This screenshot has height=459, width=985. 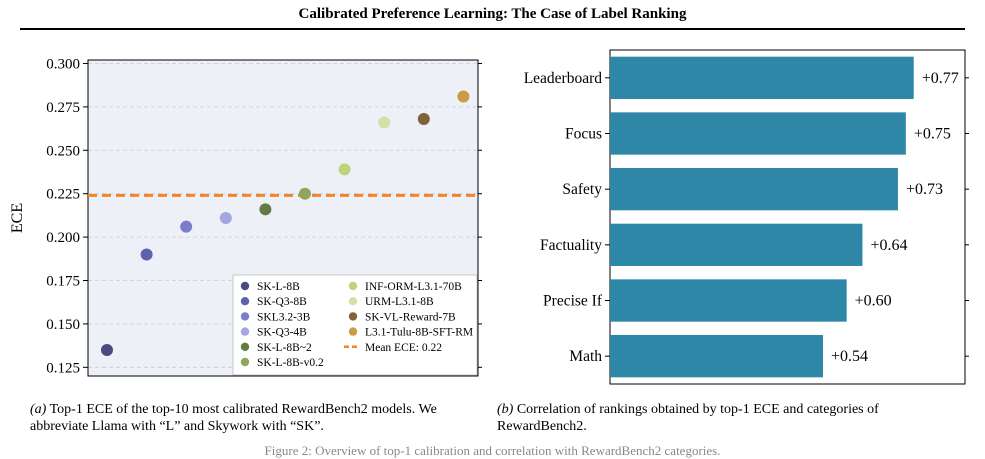 I want to click on legend-entry-label: L3.1-Tulu-8B-SFT-RM, so click(x=419, y=333).